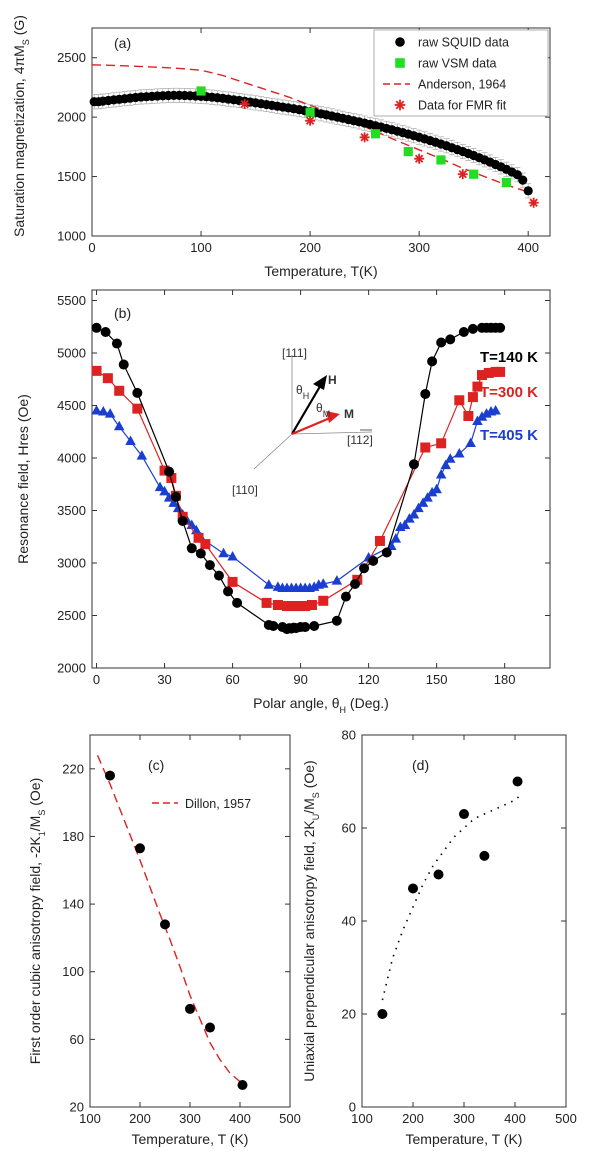 The width and height of the screenshot is (592, 1154). Describe the element at coordinates (509, 435) in the screenshot. I see `series-label-2: T=405 K` at that location.